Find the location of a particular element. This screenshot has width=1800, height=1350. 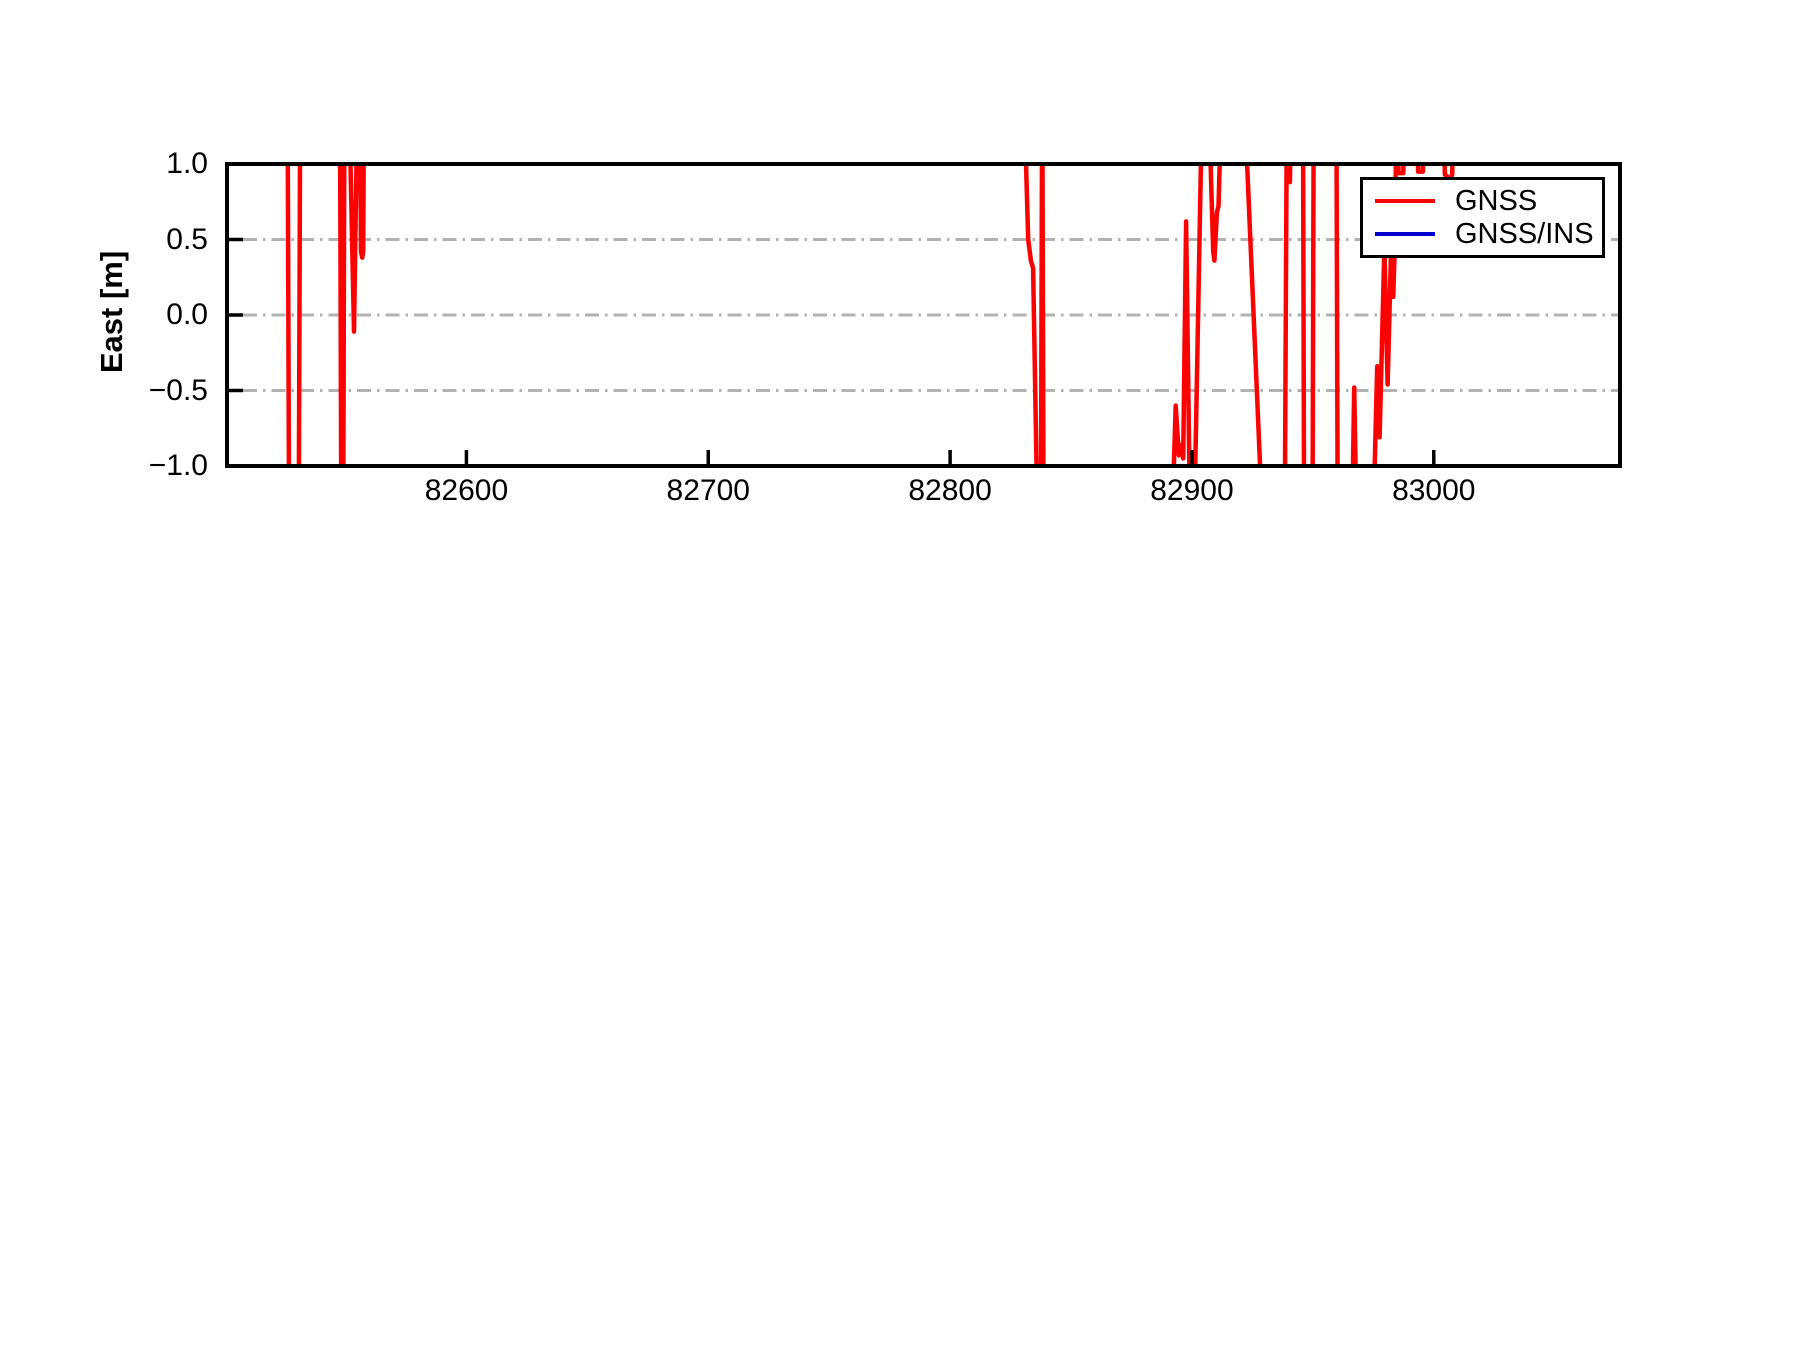

gnss-ins-line-sample-icon is located at coordinates (1405, 234).